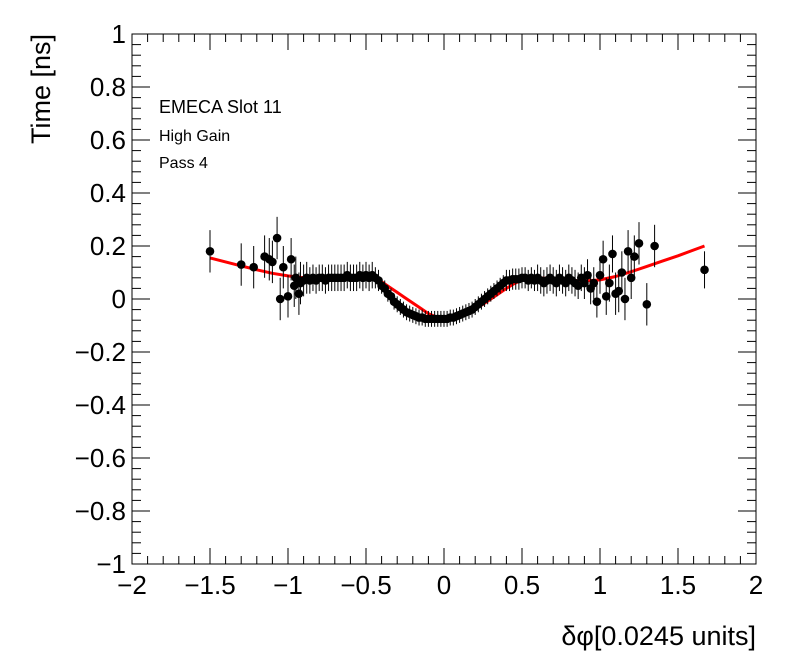  What do you see at coordinates (108, 246) in the screenshot?
I see `y-tick-label: 0.2` at bounding box center [108, 246].